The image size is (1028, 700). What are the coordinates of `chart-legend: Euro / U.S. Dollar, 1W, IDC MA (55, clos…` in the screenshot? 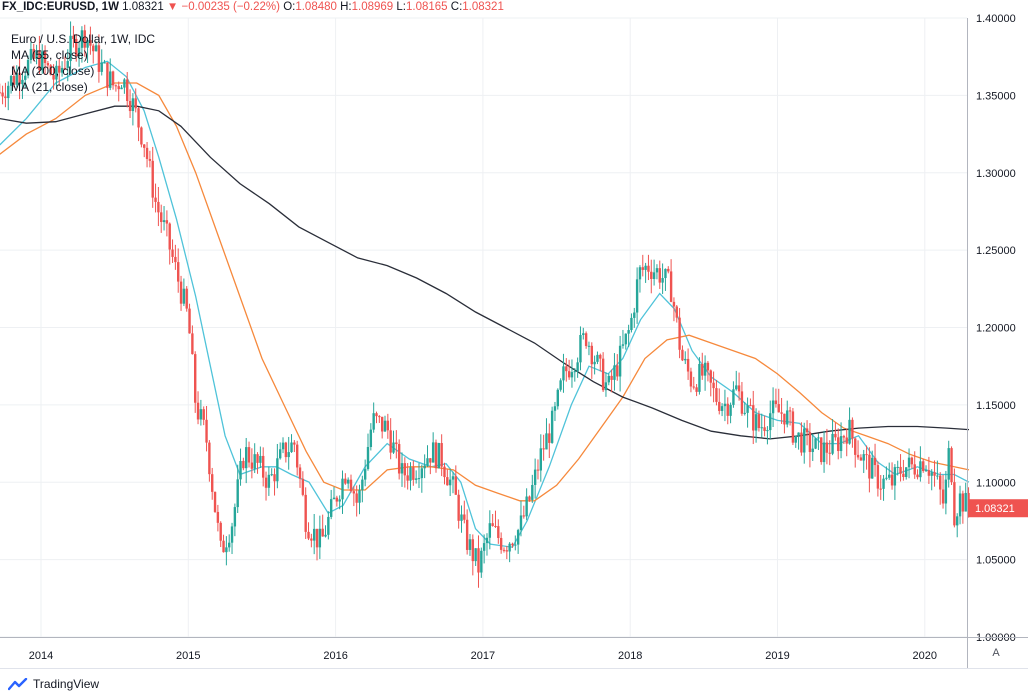 It's located at (83, 63).